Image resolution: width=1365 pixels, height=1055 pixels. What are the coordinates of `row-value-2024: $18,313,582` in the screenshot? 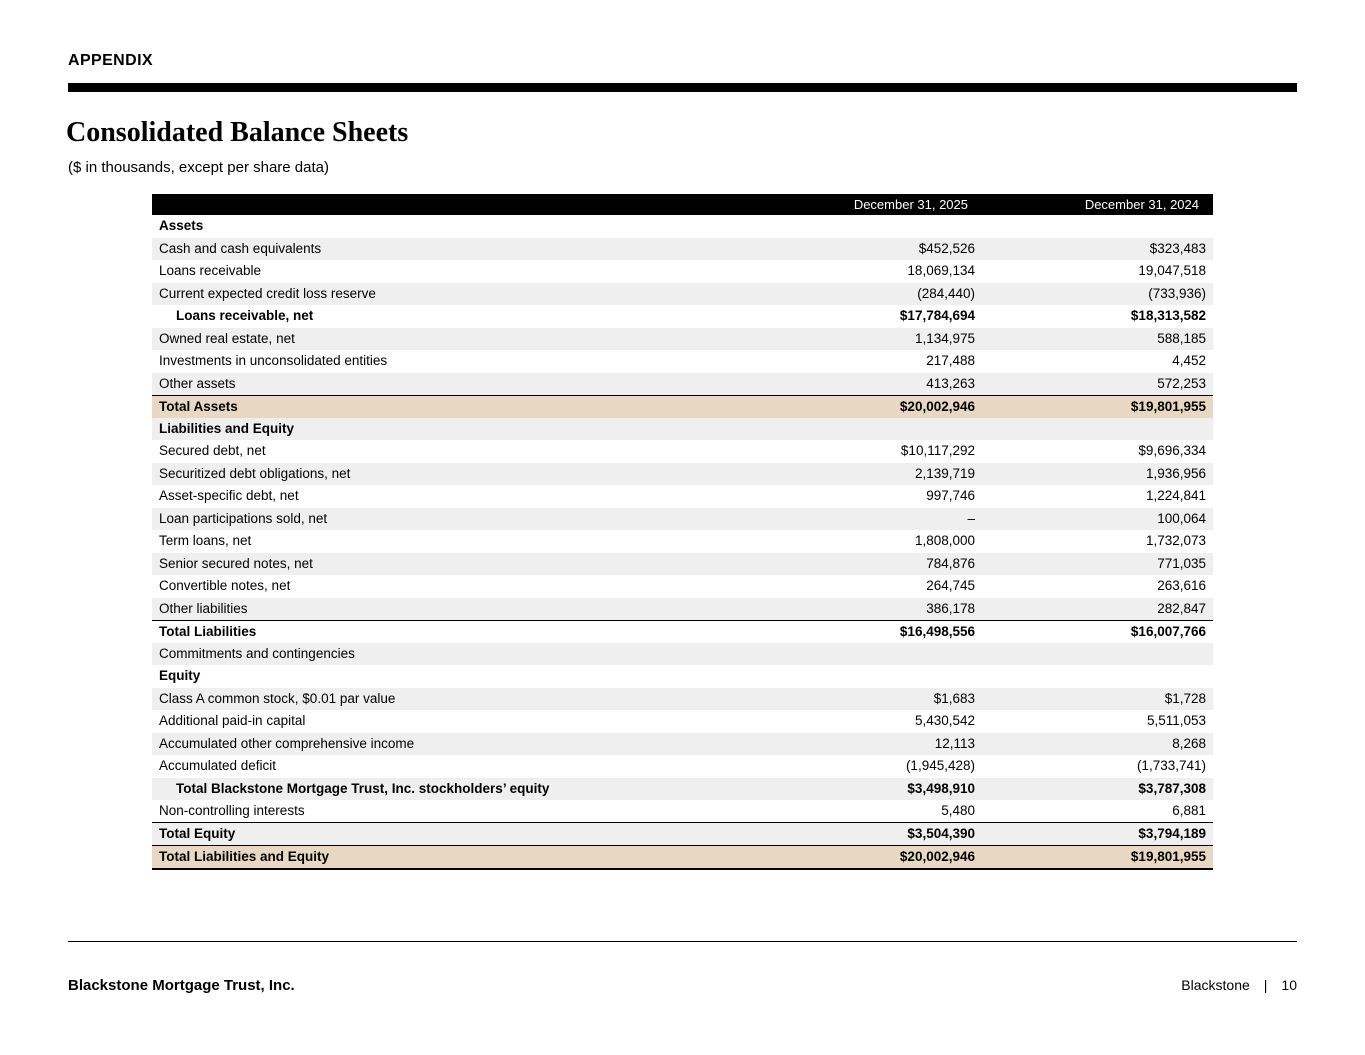 It's located at (1168, 316).